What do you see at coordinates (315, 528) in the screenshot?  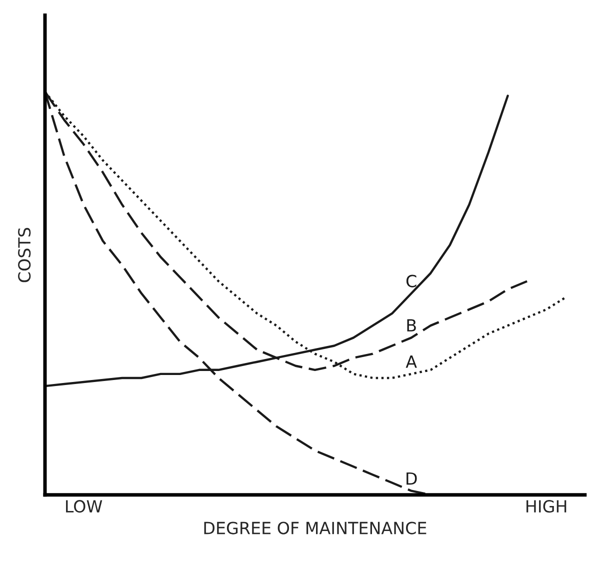 I see `x-axis-title: DEGREE OF MAINTENANCE` at bounding box center [315, 528].